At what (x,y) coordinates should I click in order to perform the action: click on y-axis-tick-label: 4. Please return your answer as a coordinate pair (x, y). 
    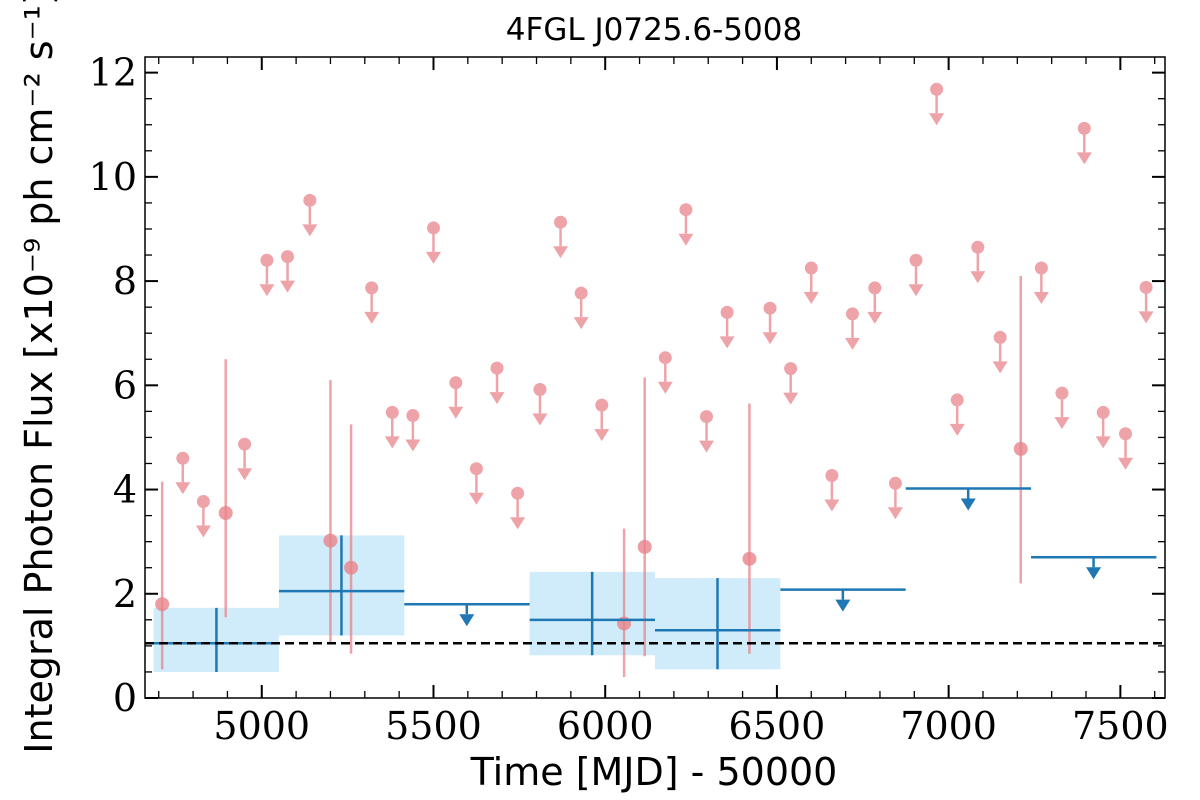
    Looking at the image, I should click on (125, 490).